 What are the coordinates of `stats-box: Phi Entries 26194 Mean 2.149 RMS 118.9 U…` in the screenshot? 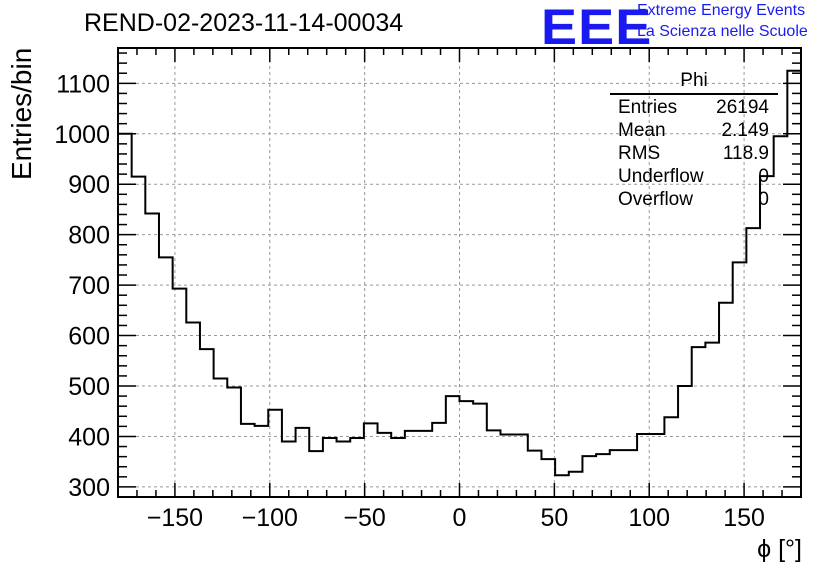 It's located at (694, 141).